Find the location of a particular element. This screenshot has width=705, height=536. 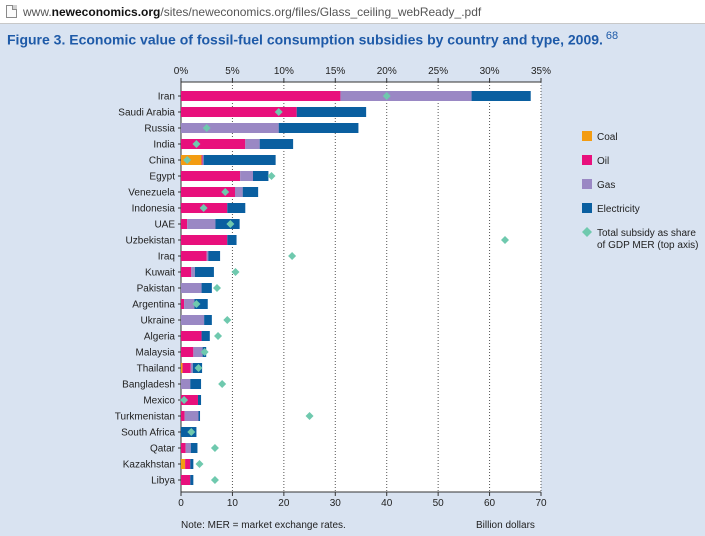

category-label: South Africa is located at coordinates (148, 433).